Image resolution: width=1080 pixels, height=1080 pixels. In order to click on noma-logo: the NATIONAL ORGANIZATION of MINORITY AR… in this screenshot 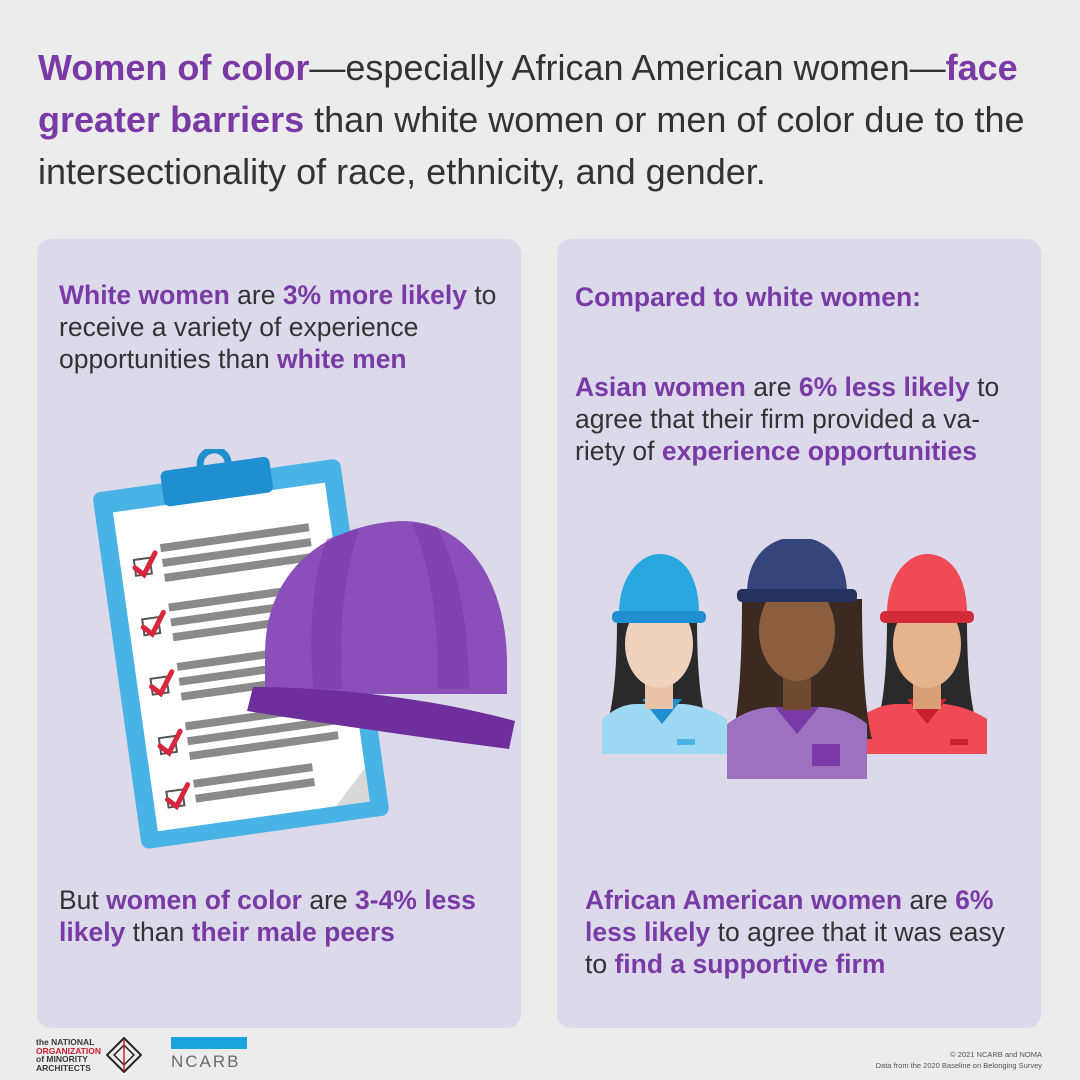, I will do `click(101, 1055)`.